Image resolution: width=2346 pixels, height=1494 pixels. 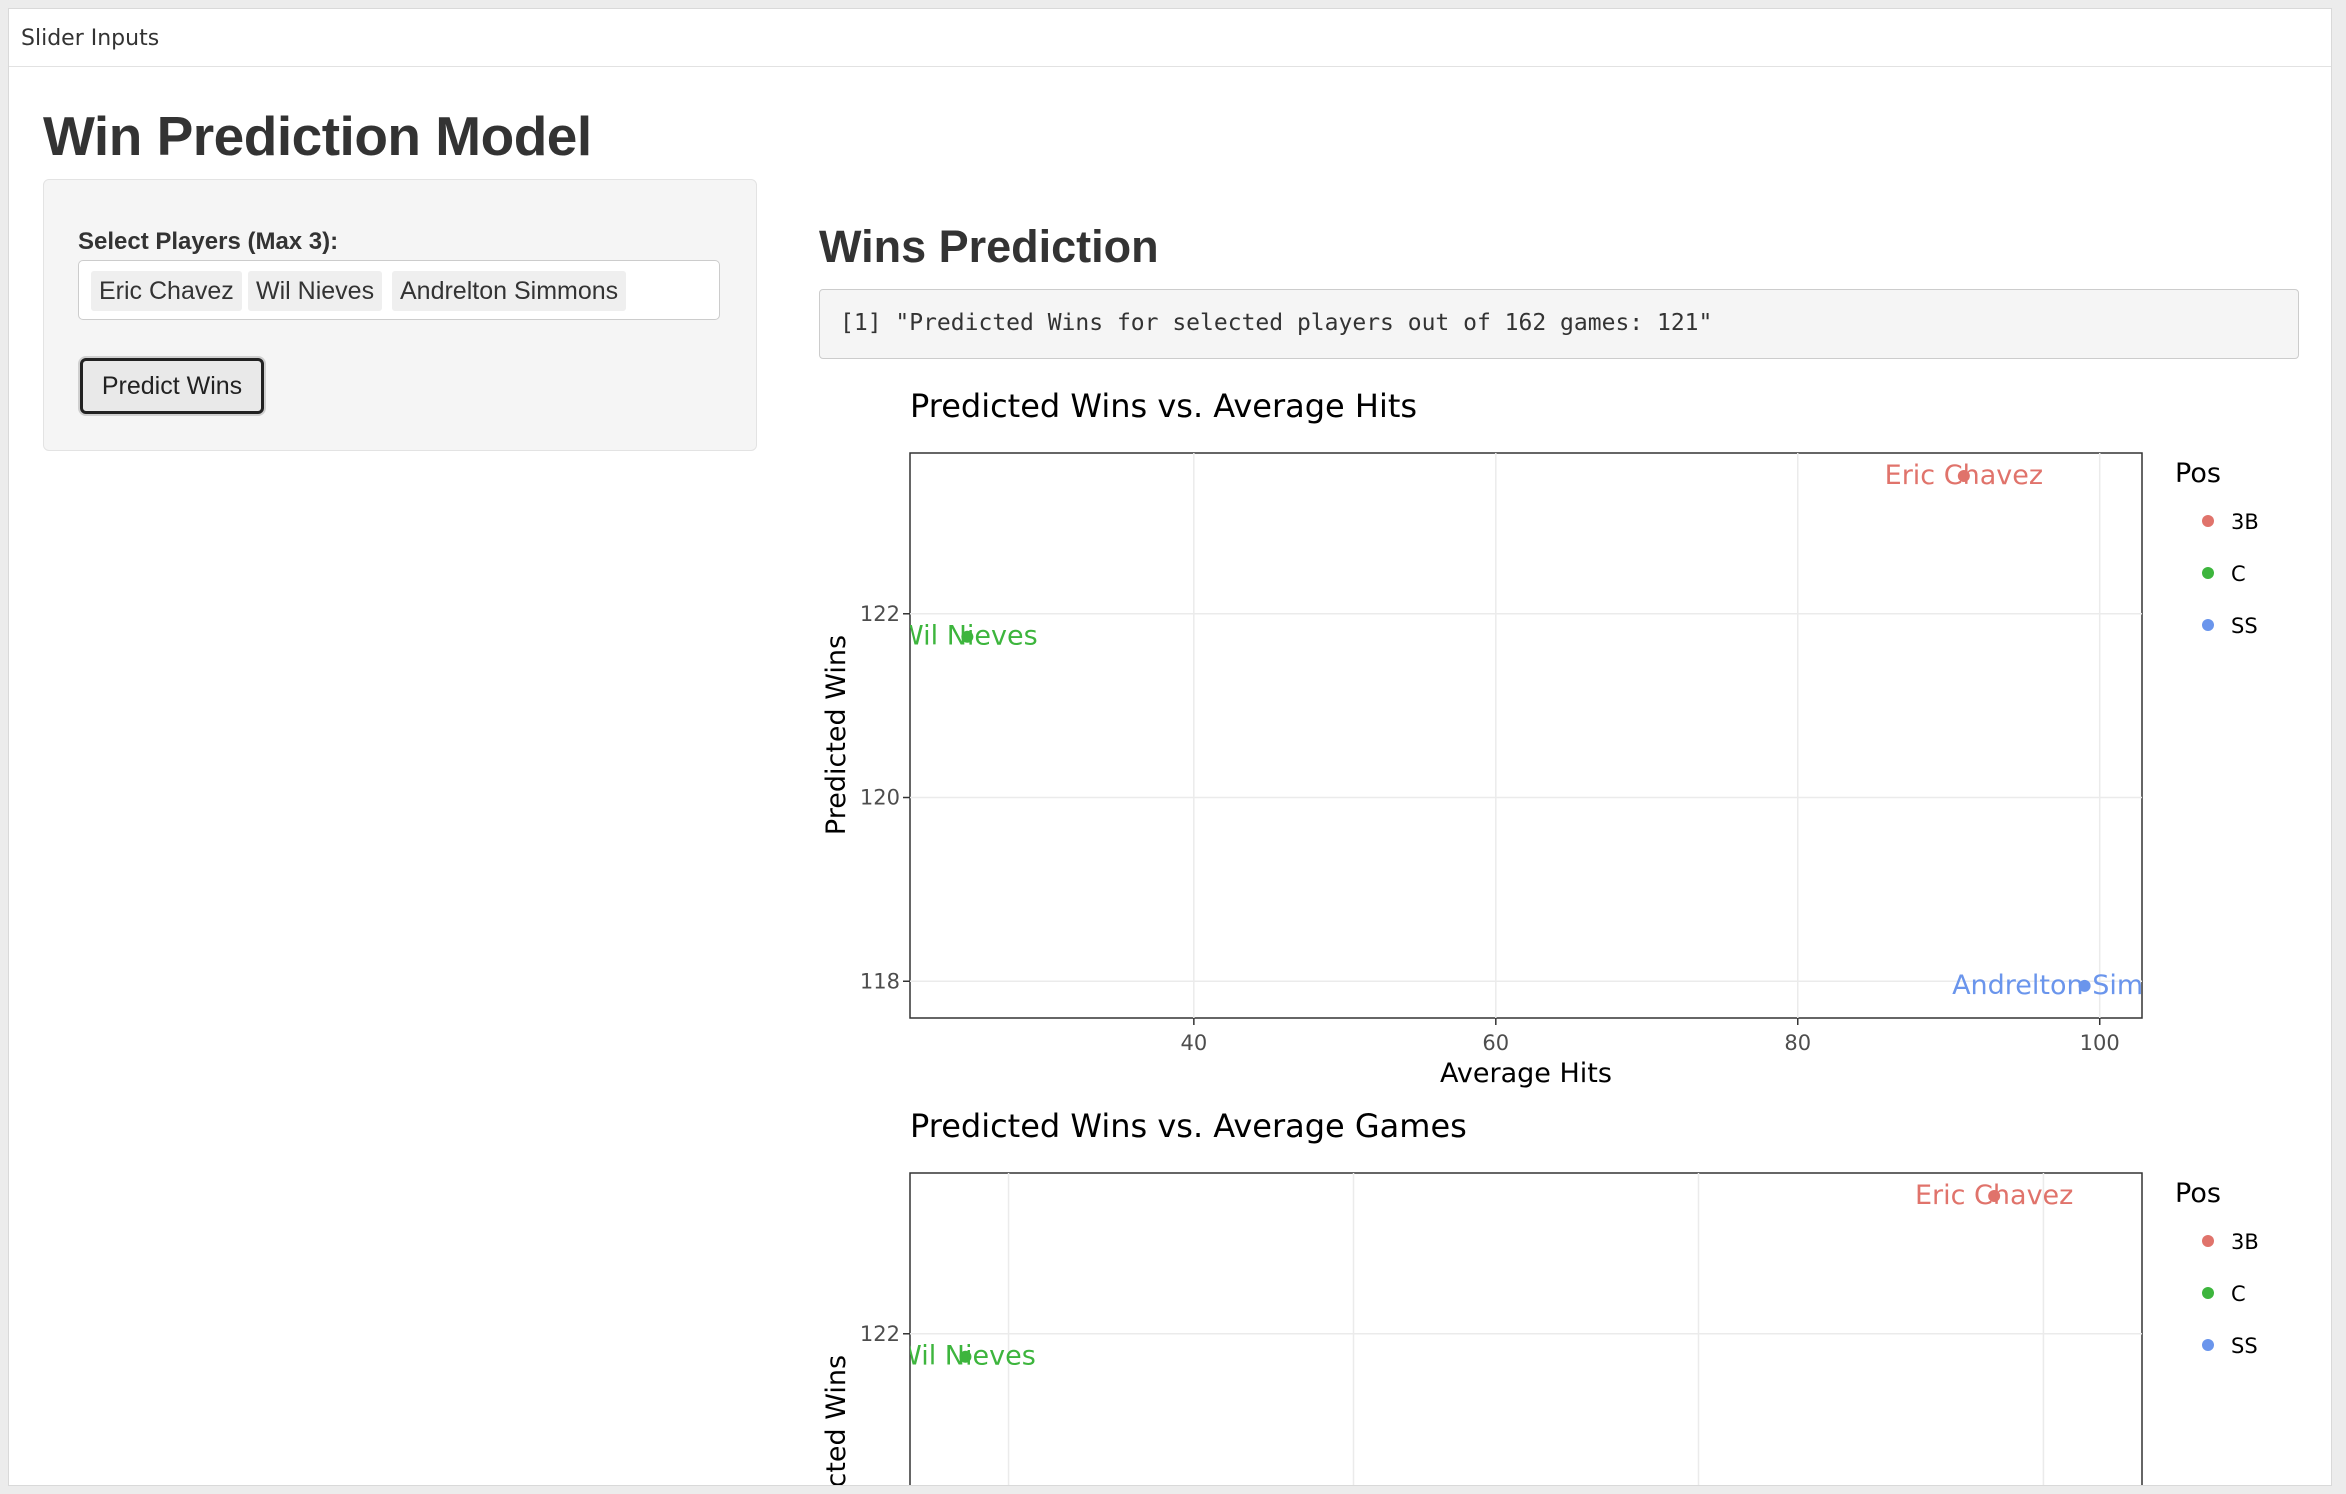 What do you see at coordinates (166, 291) in the screenshot?
I see `selected-player-chip: Eric Chavez` at bounding box center [166, 291].